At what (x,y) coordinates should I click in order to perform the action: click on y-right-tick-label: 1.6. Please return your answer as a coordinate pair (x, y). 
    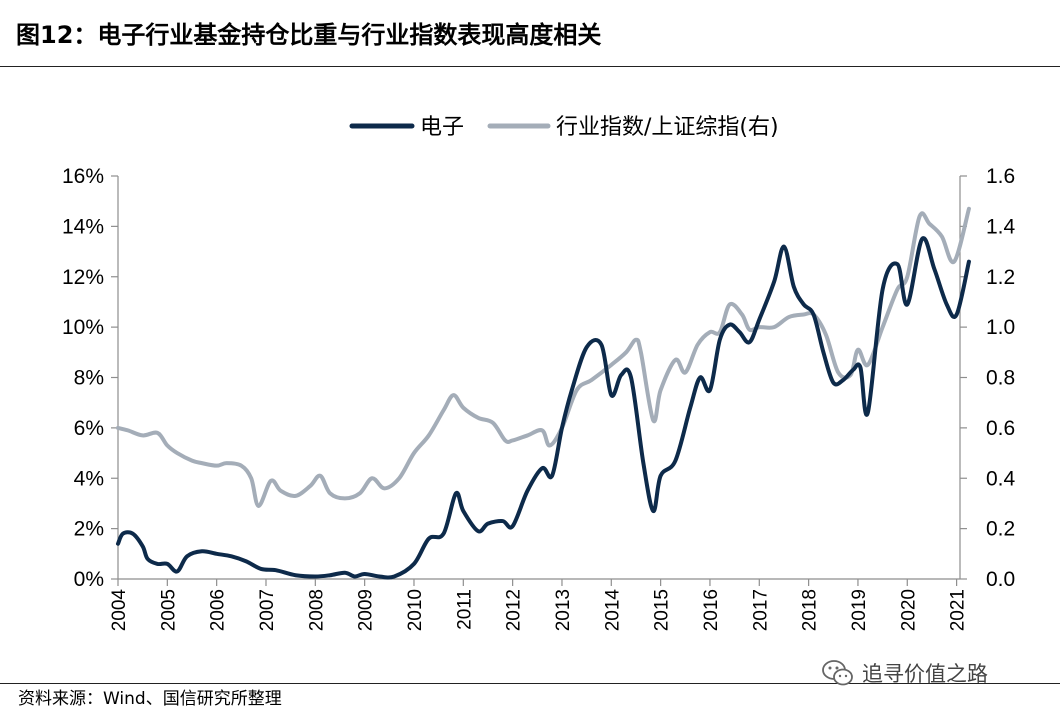
    Looking at the image, I should click on (1000, 176).